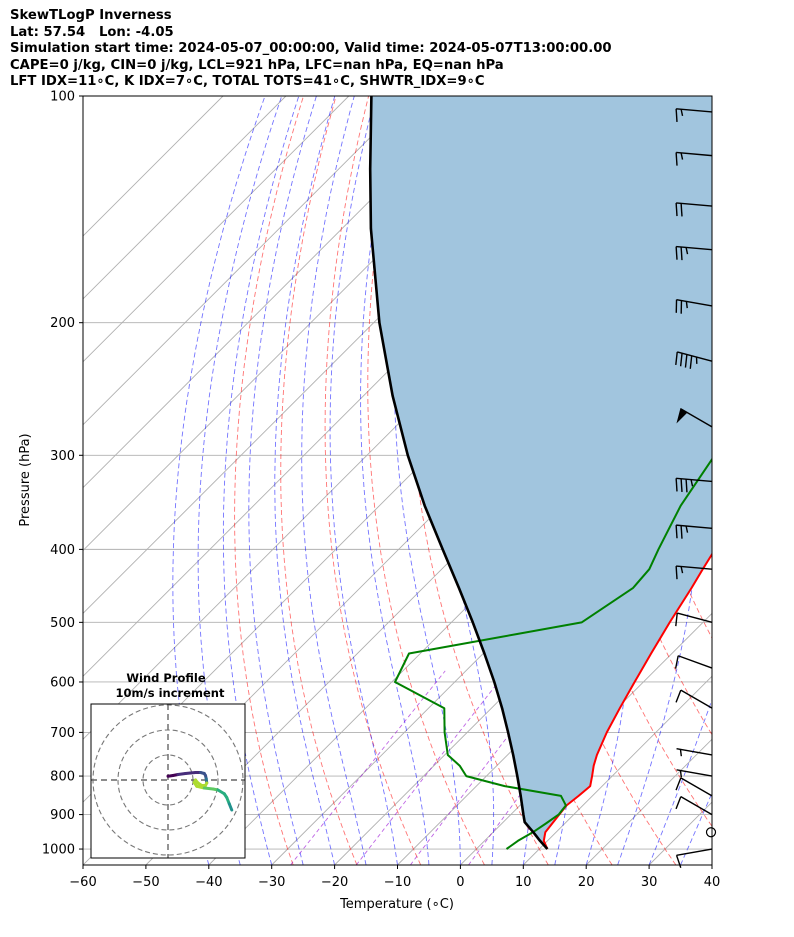 The width and height of the screenshot is (794, 937). What do you see at coordinates (62, 550) in the screenshot?
I see `y-tick-label: 400` at bounding box center [62, 550].